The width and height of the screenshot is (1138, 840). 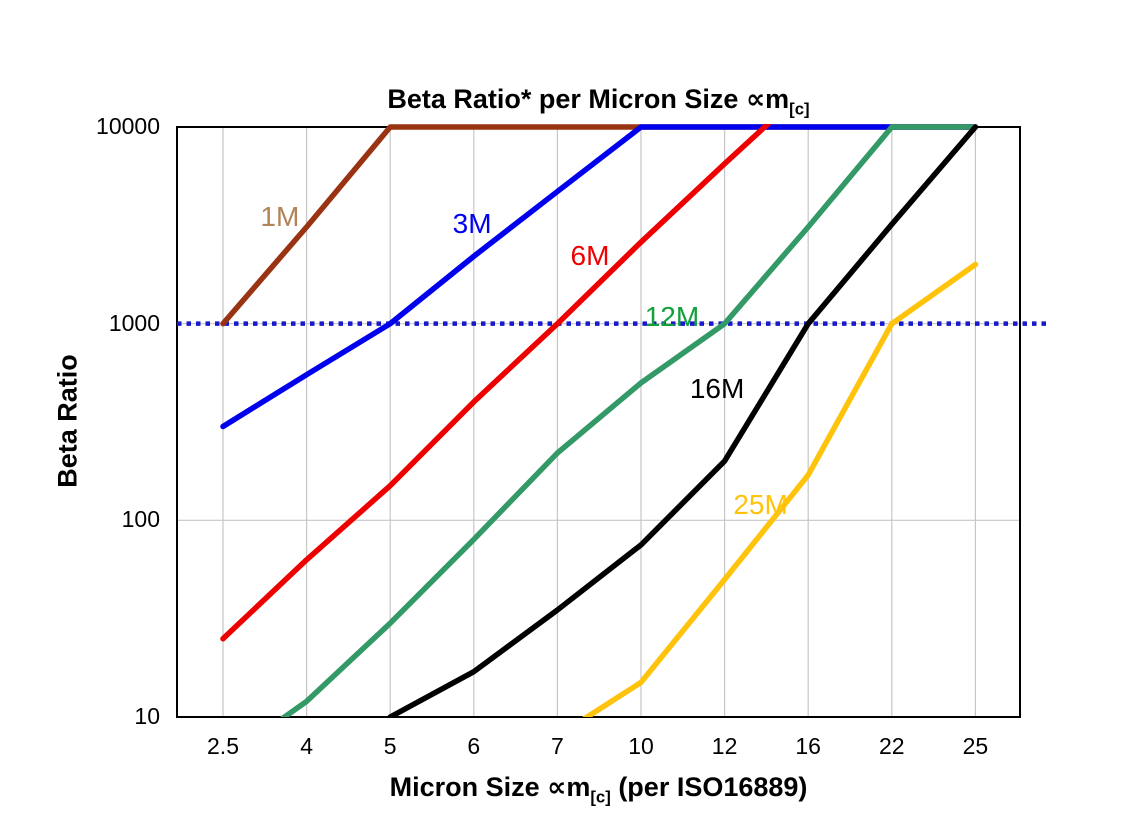 I want to click on y-tick-label-1000: 1000, so click(x=134, y=322).